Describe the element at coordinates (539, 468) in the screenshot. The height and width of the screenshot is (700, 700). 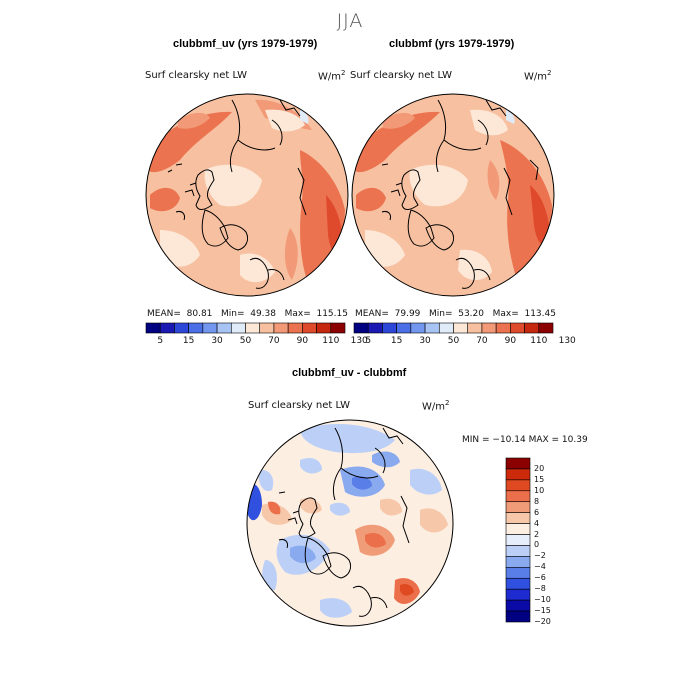
I see `colorbar-tick-label: 20` at that location.